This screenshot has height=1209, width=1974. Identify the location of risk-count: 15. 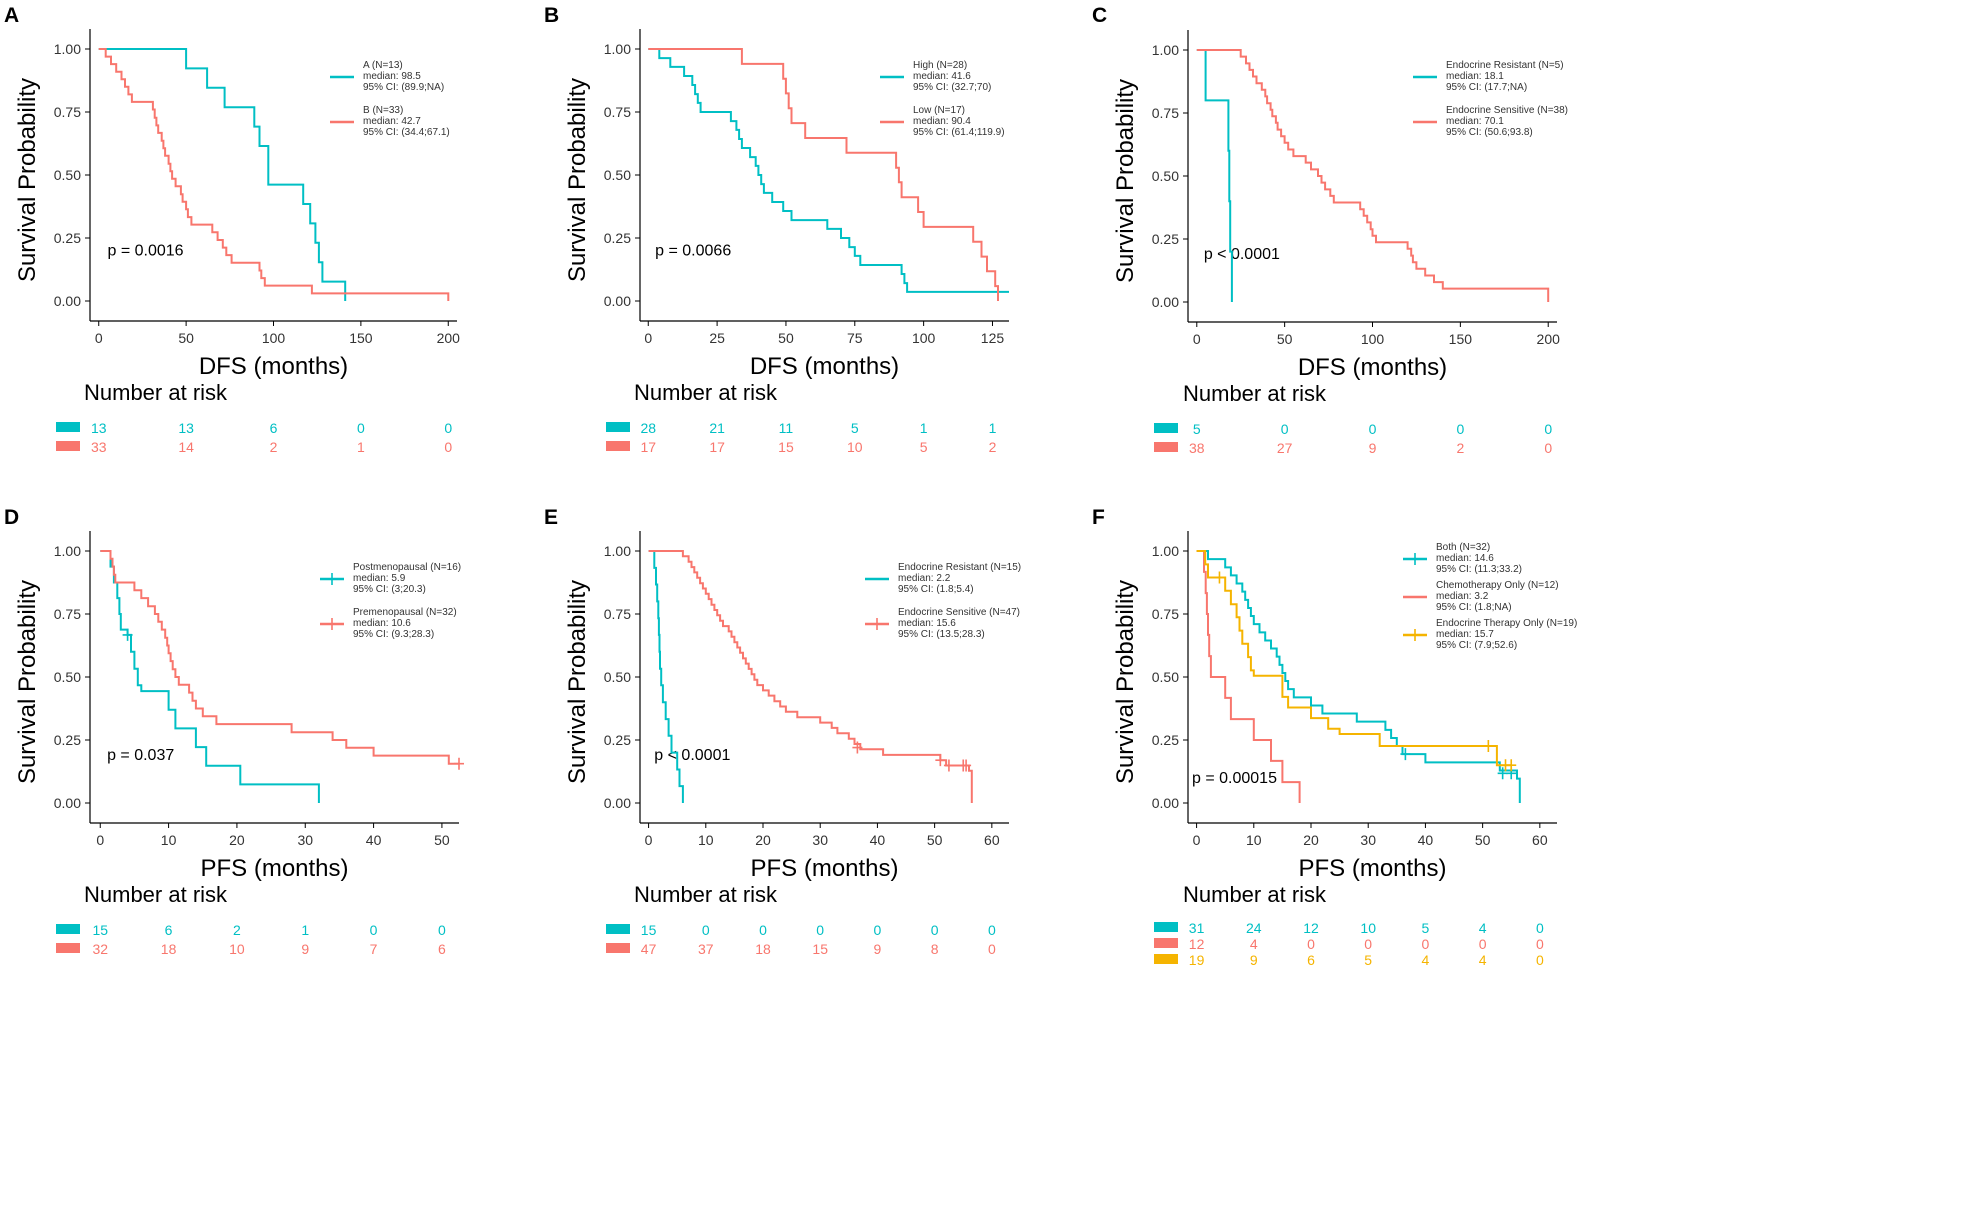
(100, 930).